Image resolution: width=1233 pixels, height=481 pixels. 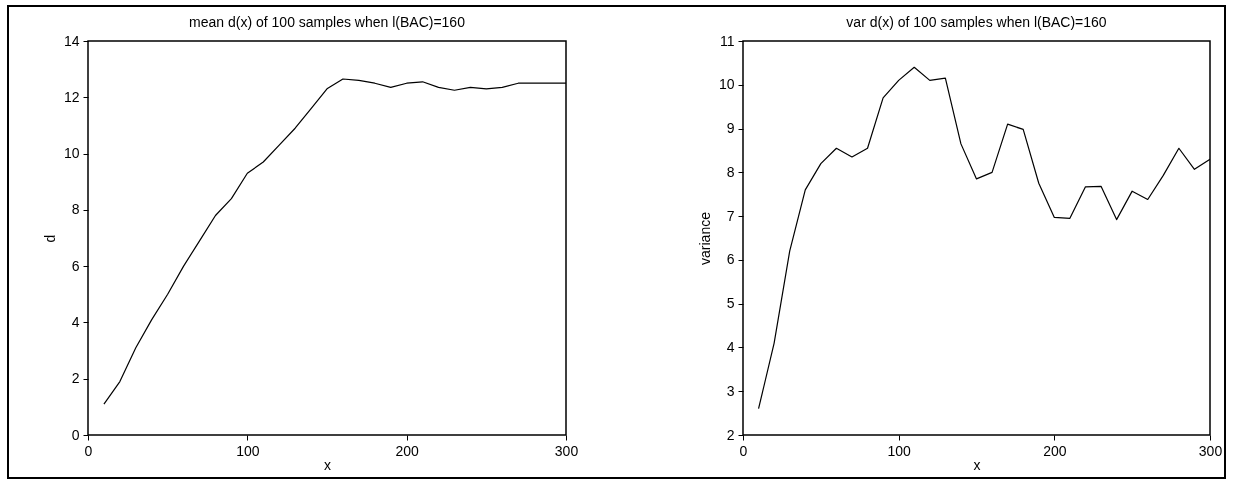 What do you see at coordinates (327, 22) in the screenshot?
I see `chart-title: mean d(x) of 100 samples when l(BAC)=160` at bounding box center [327, 22].